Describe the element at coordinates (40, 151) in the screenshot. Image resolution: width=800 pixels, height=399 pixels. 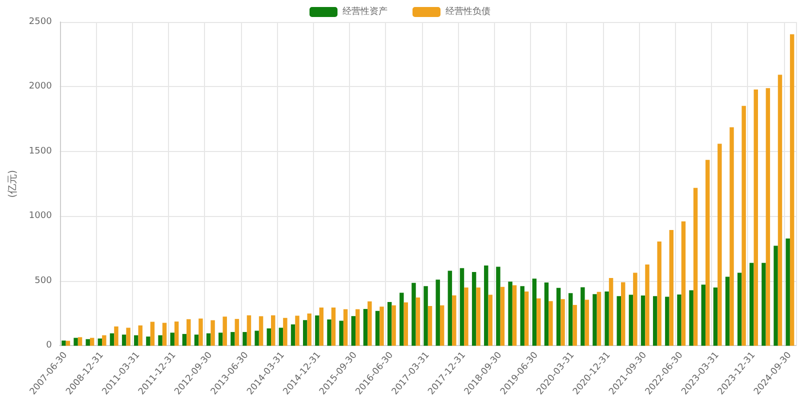
I see `y-tick-label: 1500` at that location.